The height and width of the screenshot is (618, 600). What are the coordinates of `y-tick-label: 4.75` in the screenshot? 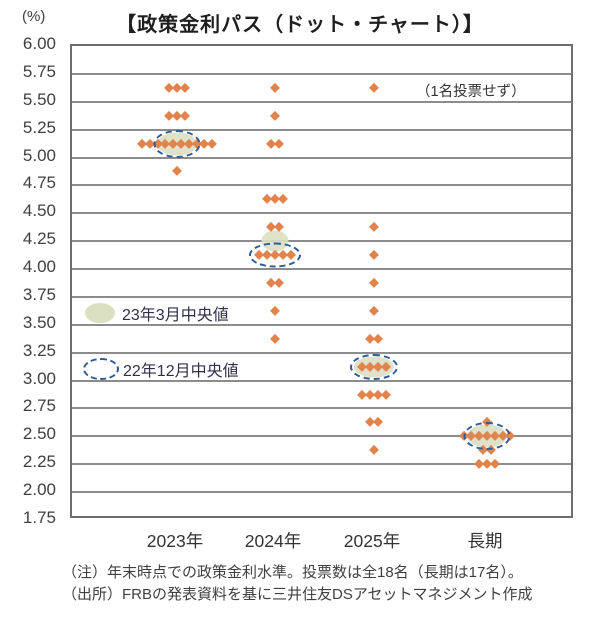 It's located at (39, 183).